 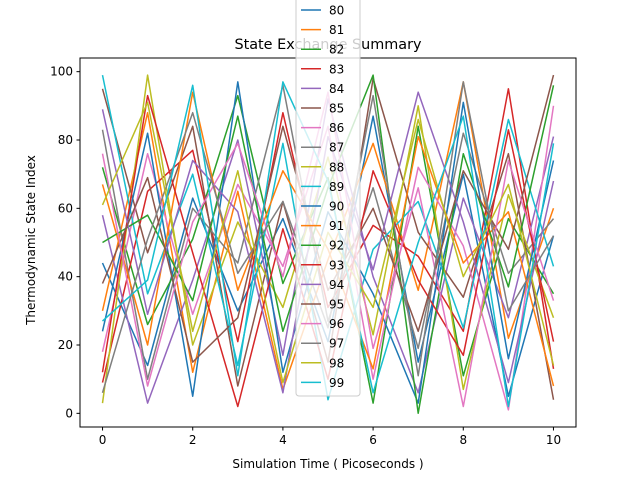 I want to click on legend-label-92: 92, so click(x=336, y=246).